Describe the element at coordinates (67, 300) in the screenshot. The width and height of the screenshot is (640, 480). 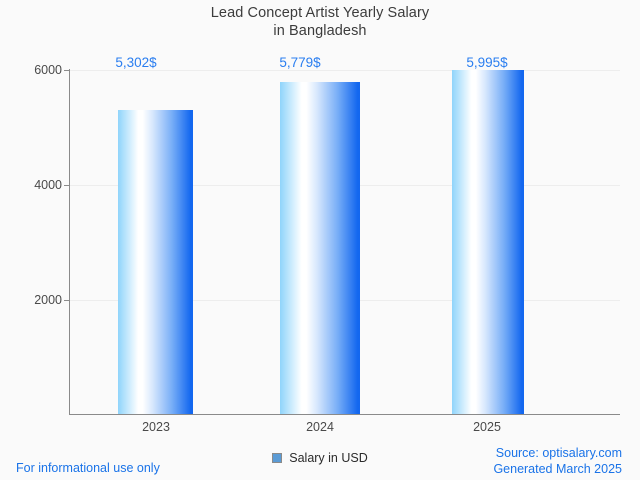
I see `y-axis-tick-mark-2000` at that location.